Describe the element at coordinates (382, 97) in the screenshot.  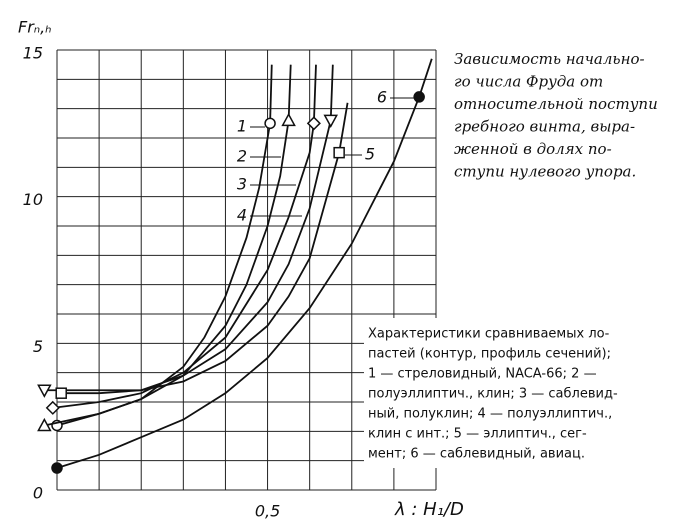
I see `curve-label: 6` at that location.